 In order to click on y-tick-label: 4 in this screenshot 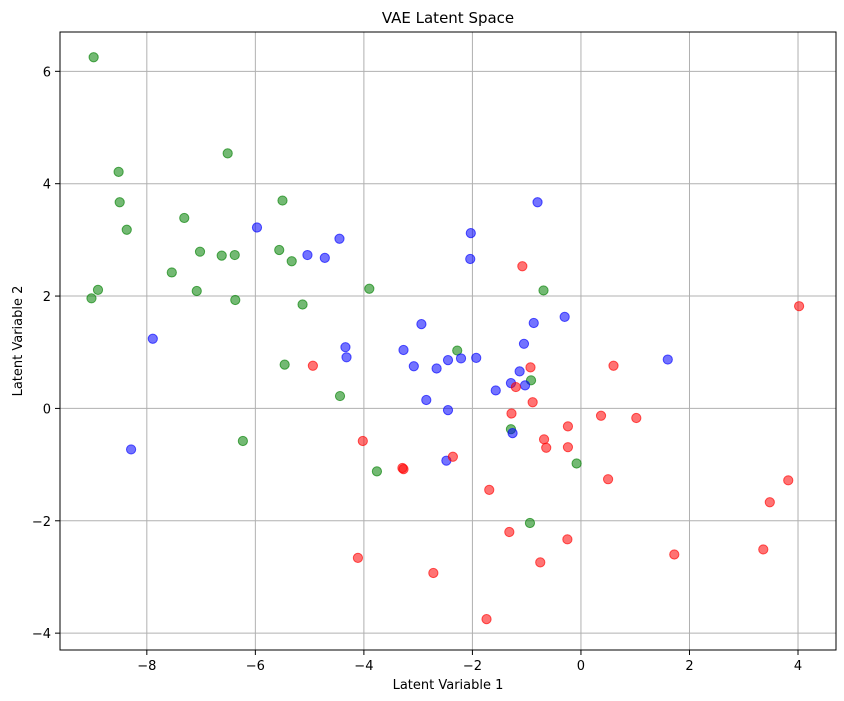, I will do `click(47, 185)`.